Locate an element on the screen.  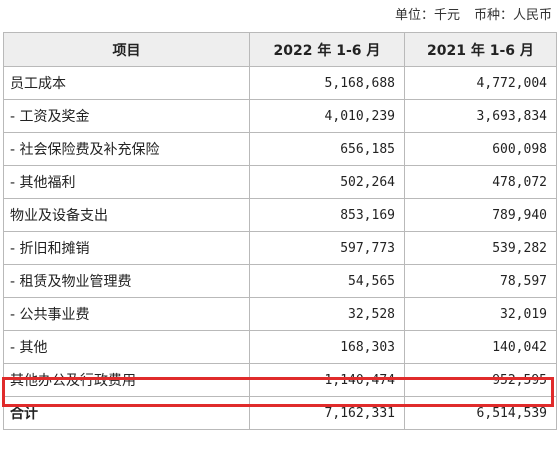
row-value-2021: 3,693,834 is located at coordinates (480, 116).